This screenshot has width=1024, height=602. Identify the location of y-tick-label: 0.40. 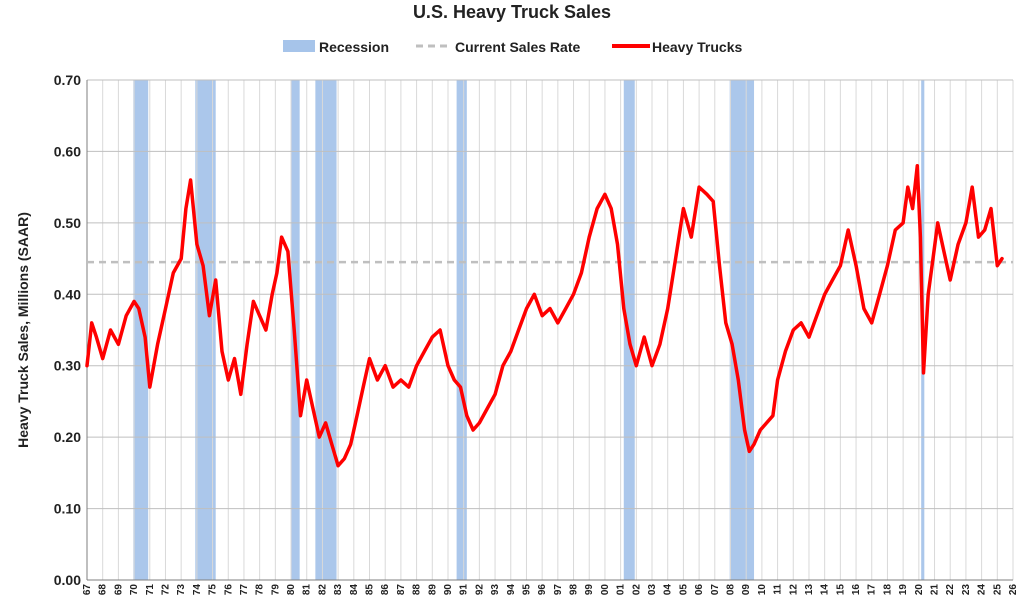
(67, 294).